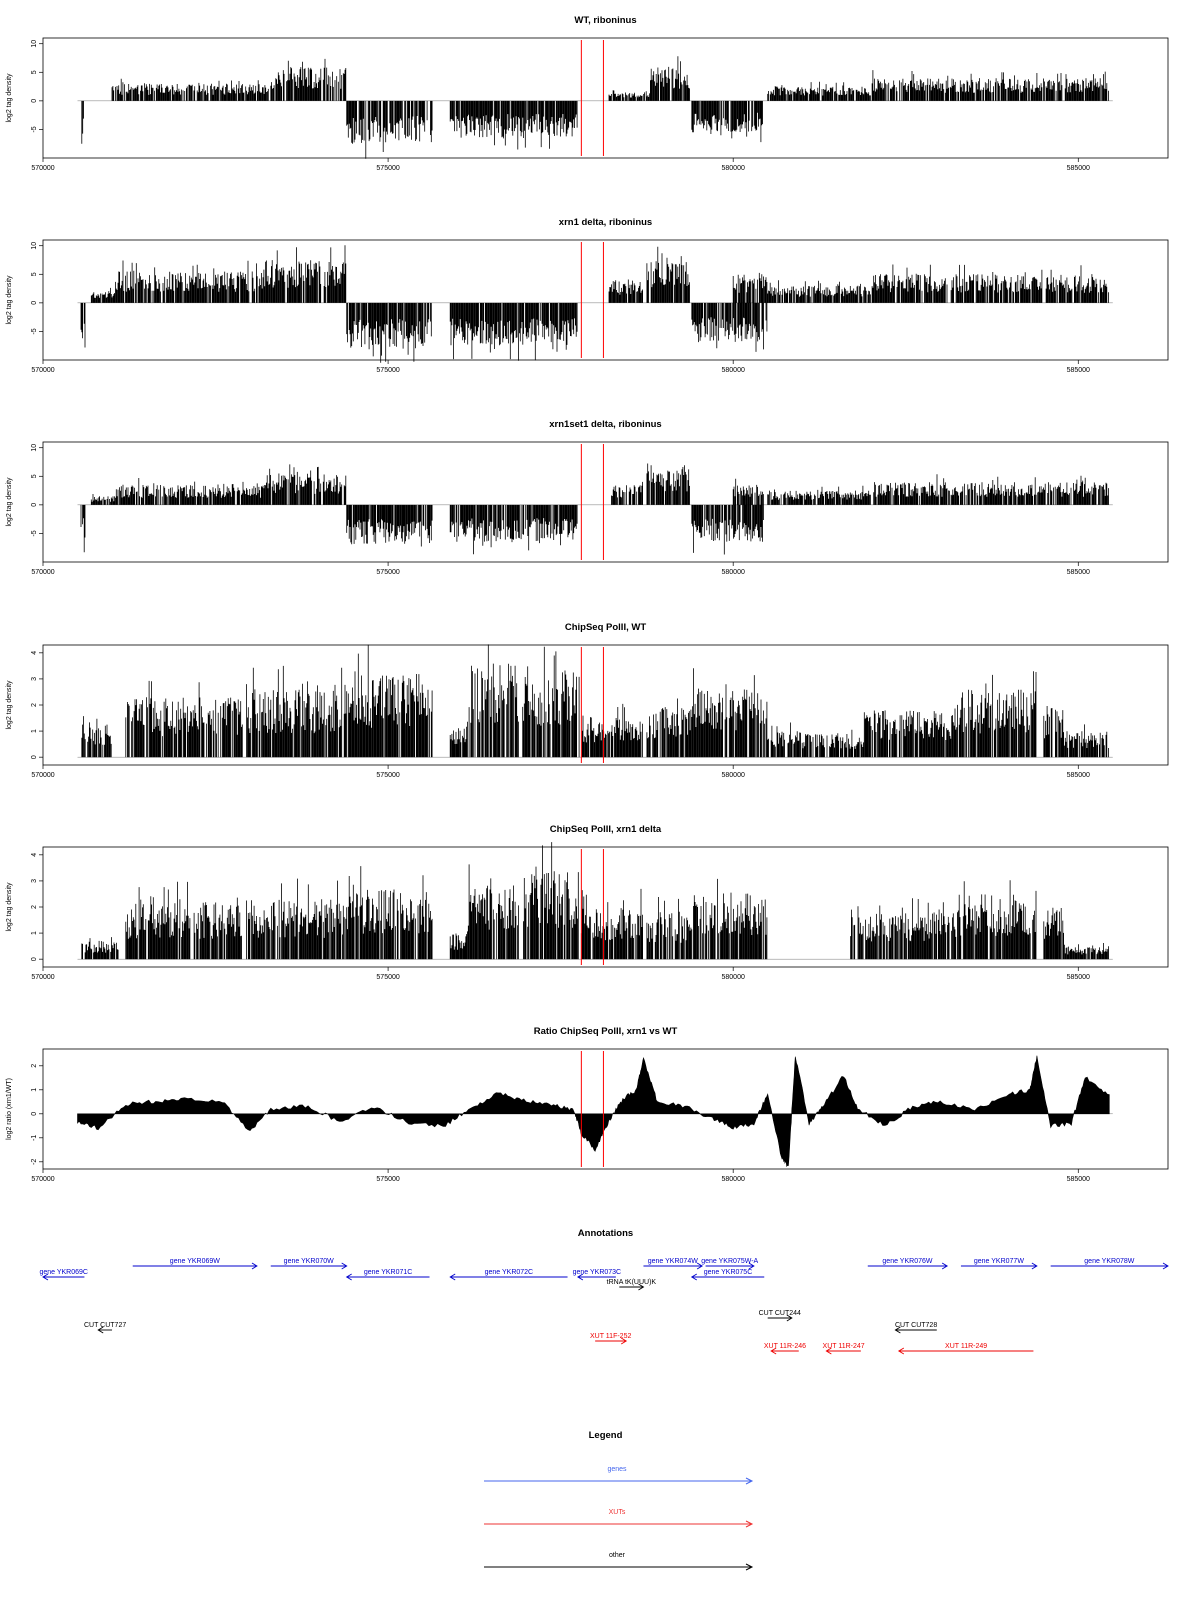  I want to click on feature-label: CUT CUT727, so click(105, 1325).